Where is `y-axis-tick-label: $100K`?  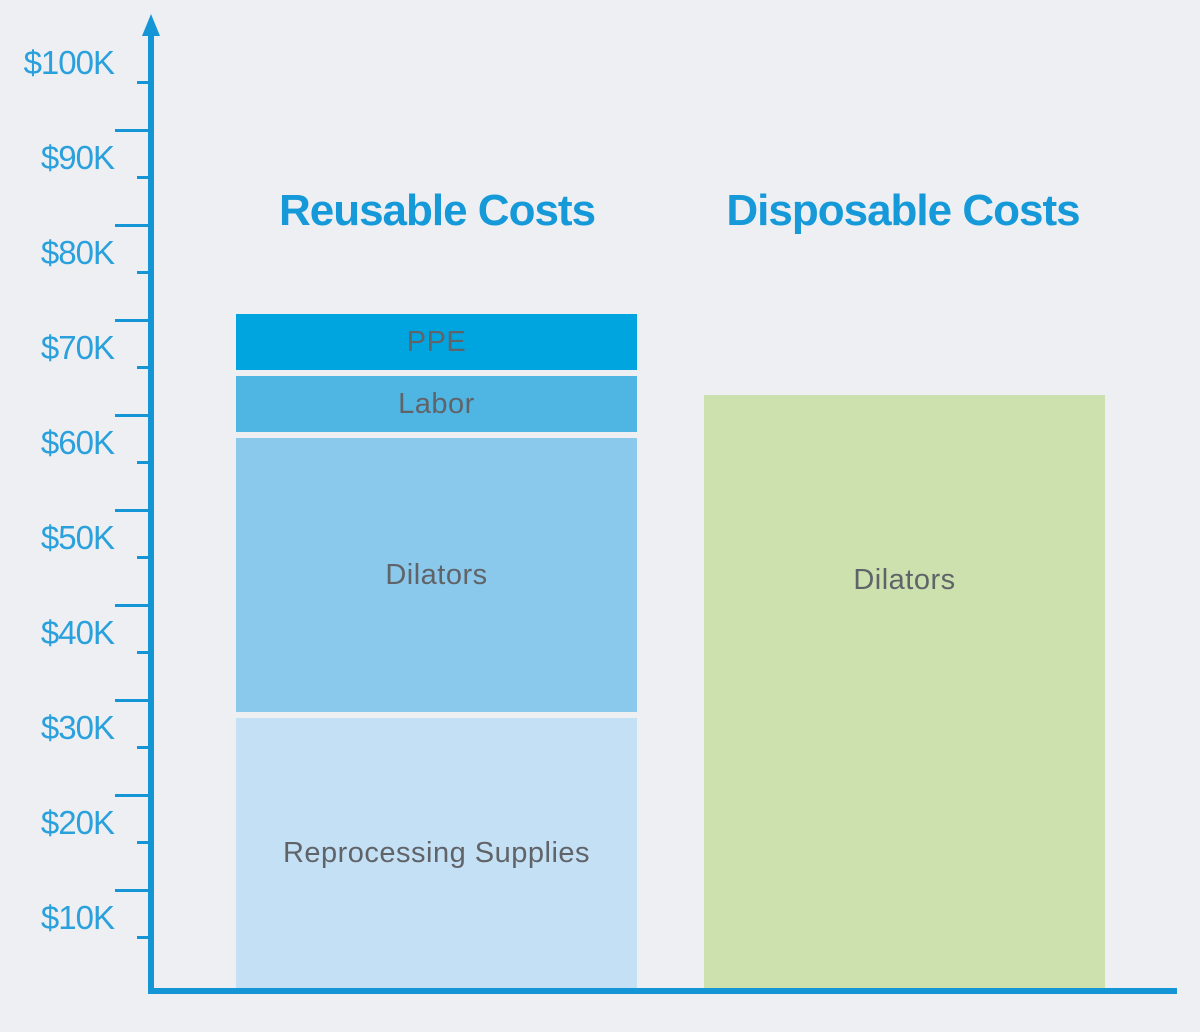
y-axis-tick-label: $100K is located at coordinates (69, 62).